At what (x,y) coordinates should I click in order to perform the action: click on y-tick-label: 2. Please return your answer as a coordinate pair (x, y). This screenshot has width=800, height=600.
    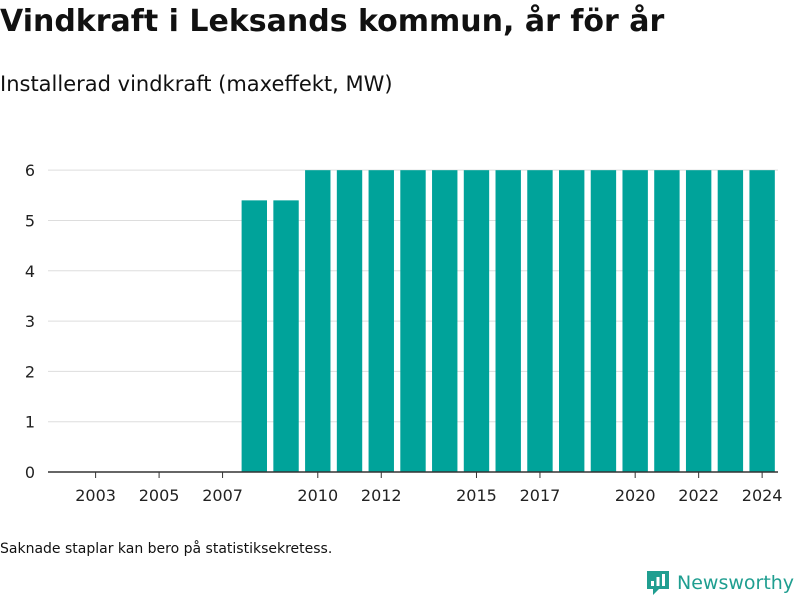
    Looking at the image, I should click on (30, 371).